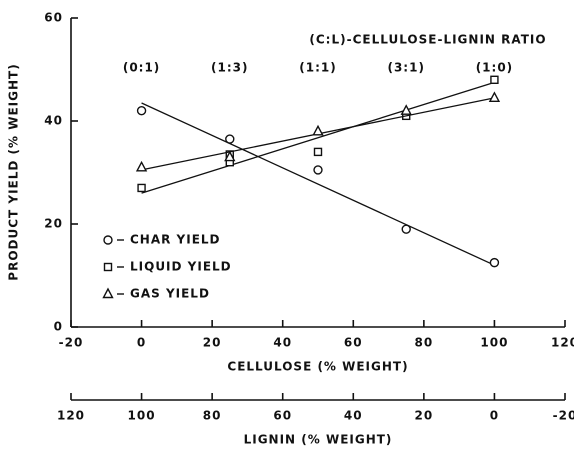 This screenshot has height=450, width=574. Describe the element at coordinates (563, 416) in the screenshot. I see `x2-tick-label: -20` at that location.